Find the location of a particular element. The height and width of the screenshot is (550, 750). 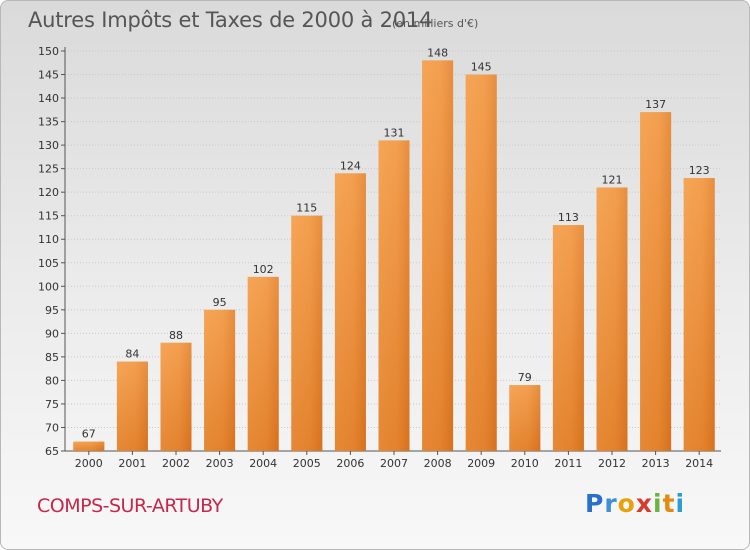

data-label: 123 is located at coordinates (699, 170).